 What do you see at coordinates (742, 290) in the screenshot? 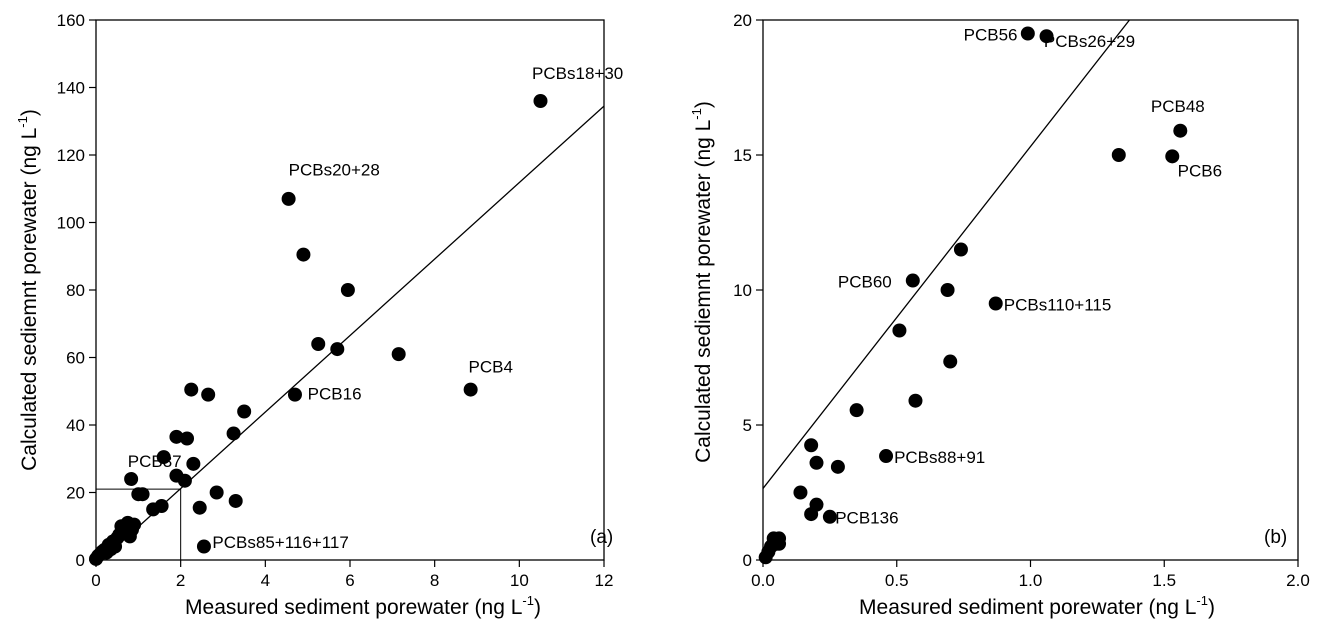
I see `y-tick-label: 10` at bounding box center [742, 290].